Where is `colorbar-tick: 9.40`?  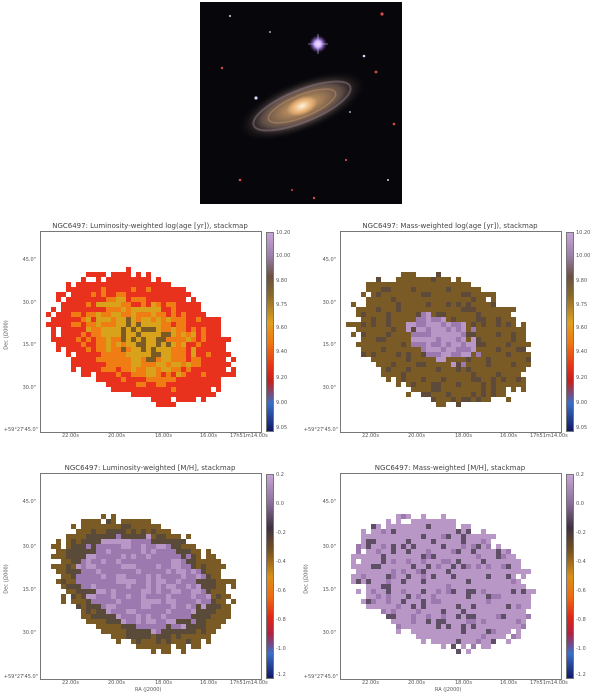 colorbar-tick: 9.40 is located at coordinates (582, 352).